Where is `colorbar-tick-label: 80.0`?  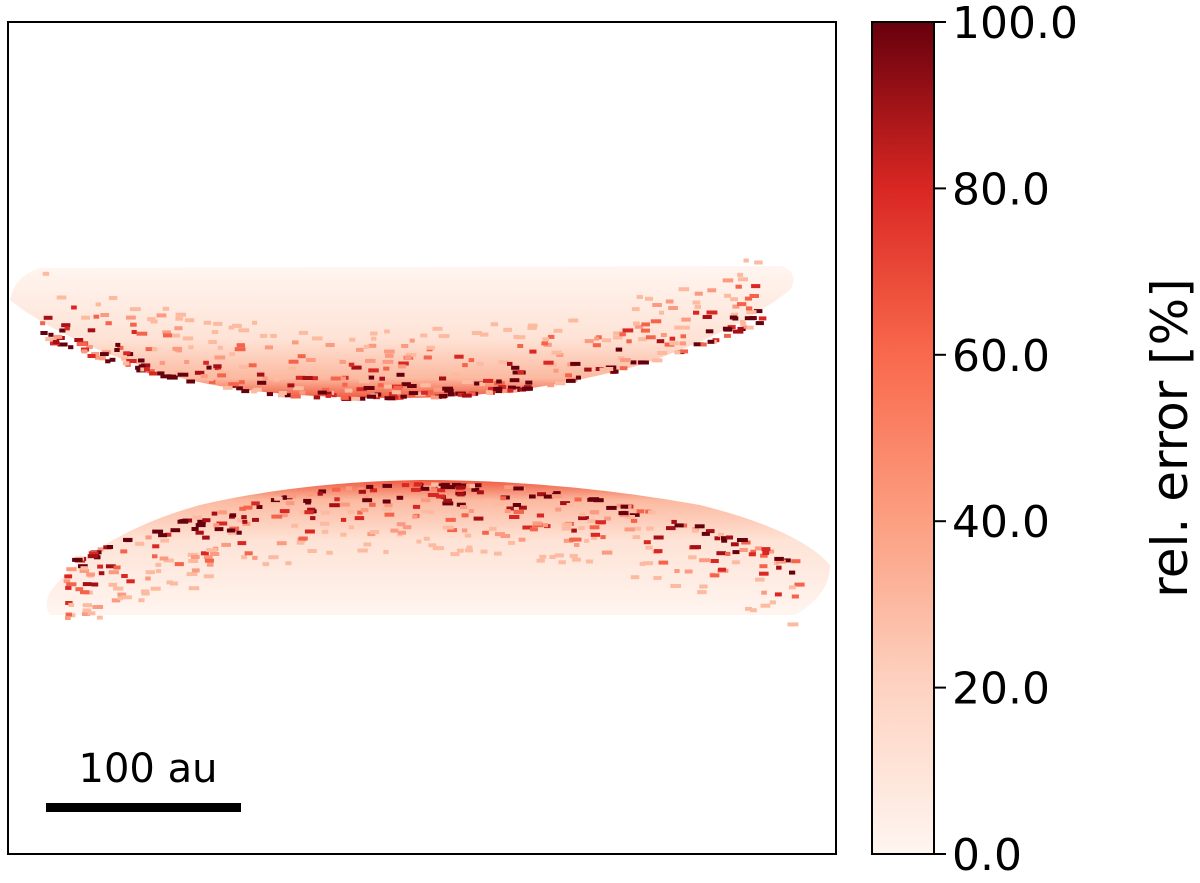 colorbar-tick-label: 80.0 is located at coordinates (1001, 189).